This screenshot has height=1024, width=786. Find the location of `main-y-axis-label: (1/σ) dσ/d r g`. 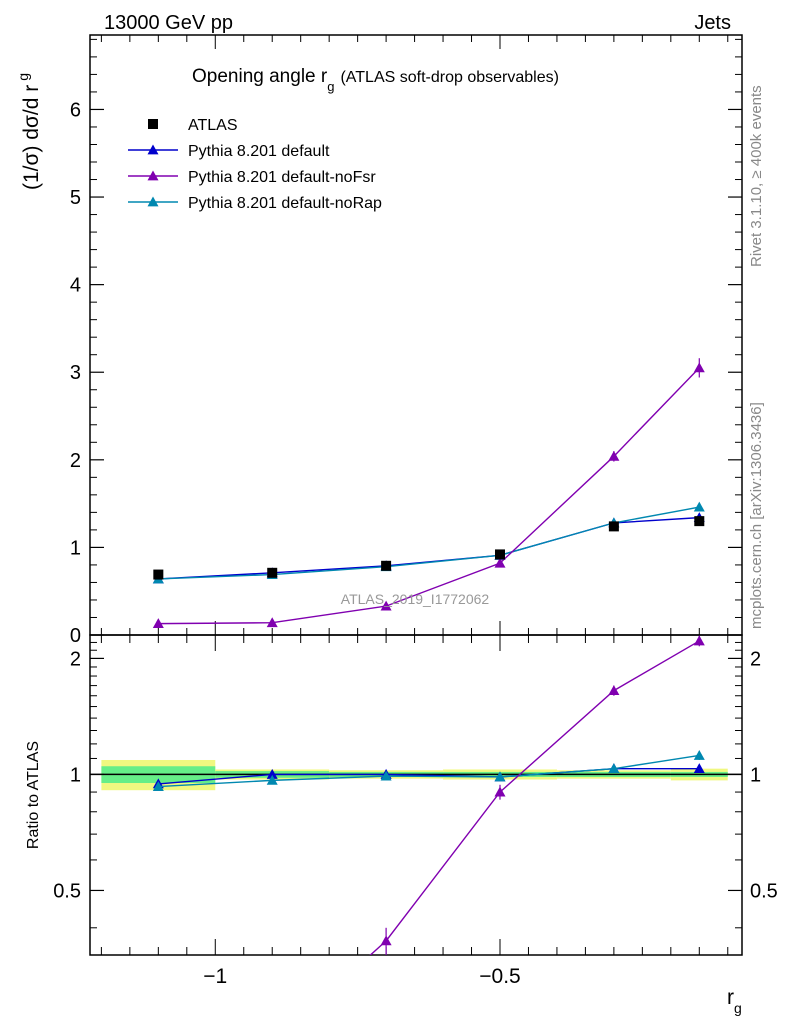

main-y-axis-label: (1/σ) dσ/d r g is located at coordinates (29, 131).